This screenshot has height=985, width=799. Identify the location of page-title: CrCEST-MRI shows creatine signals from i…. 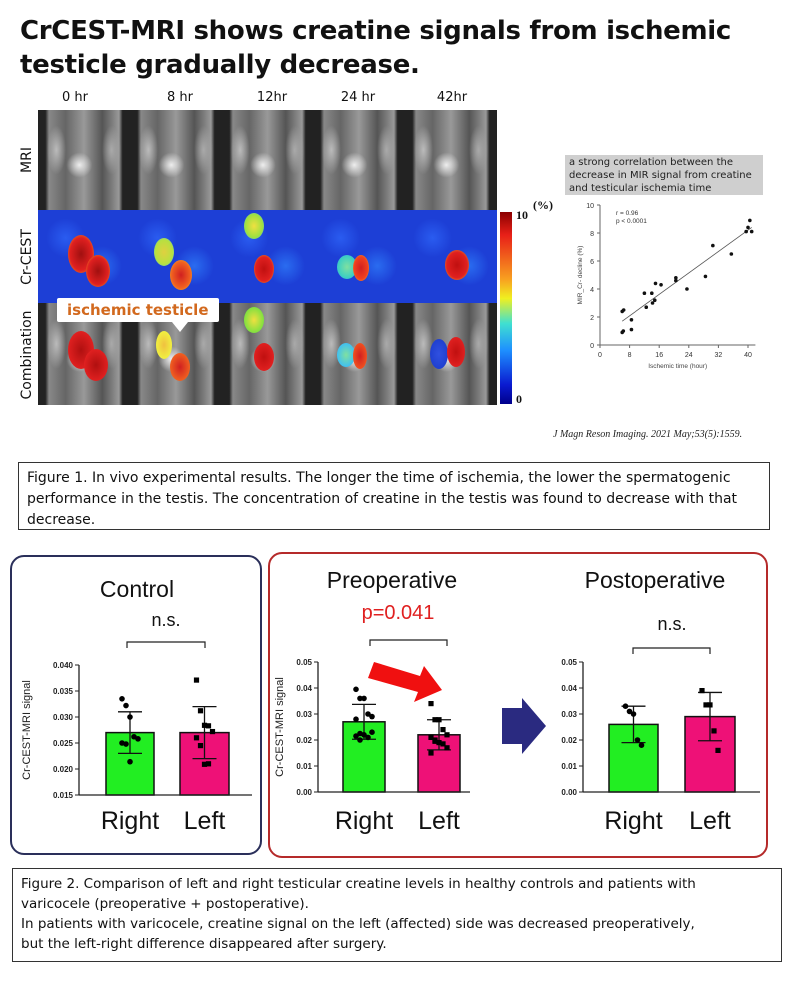
(376, 48).